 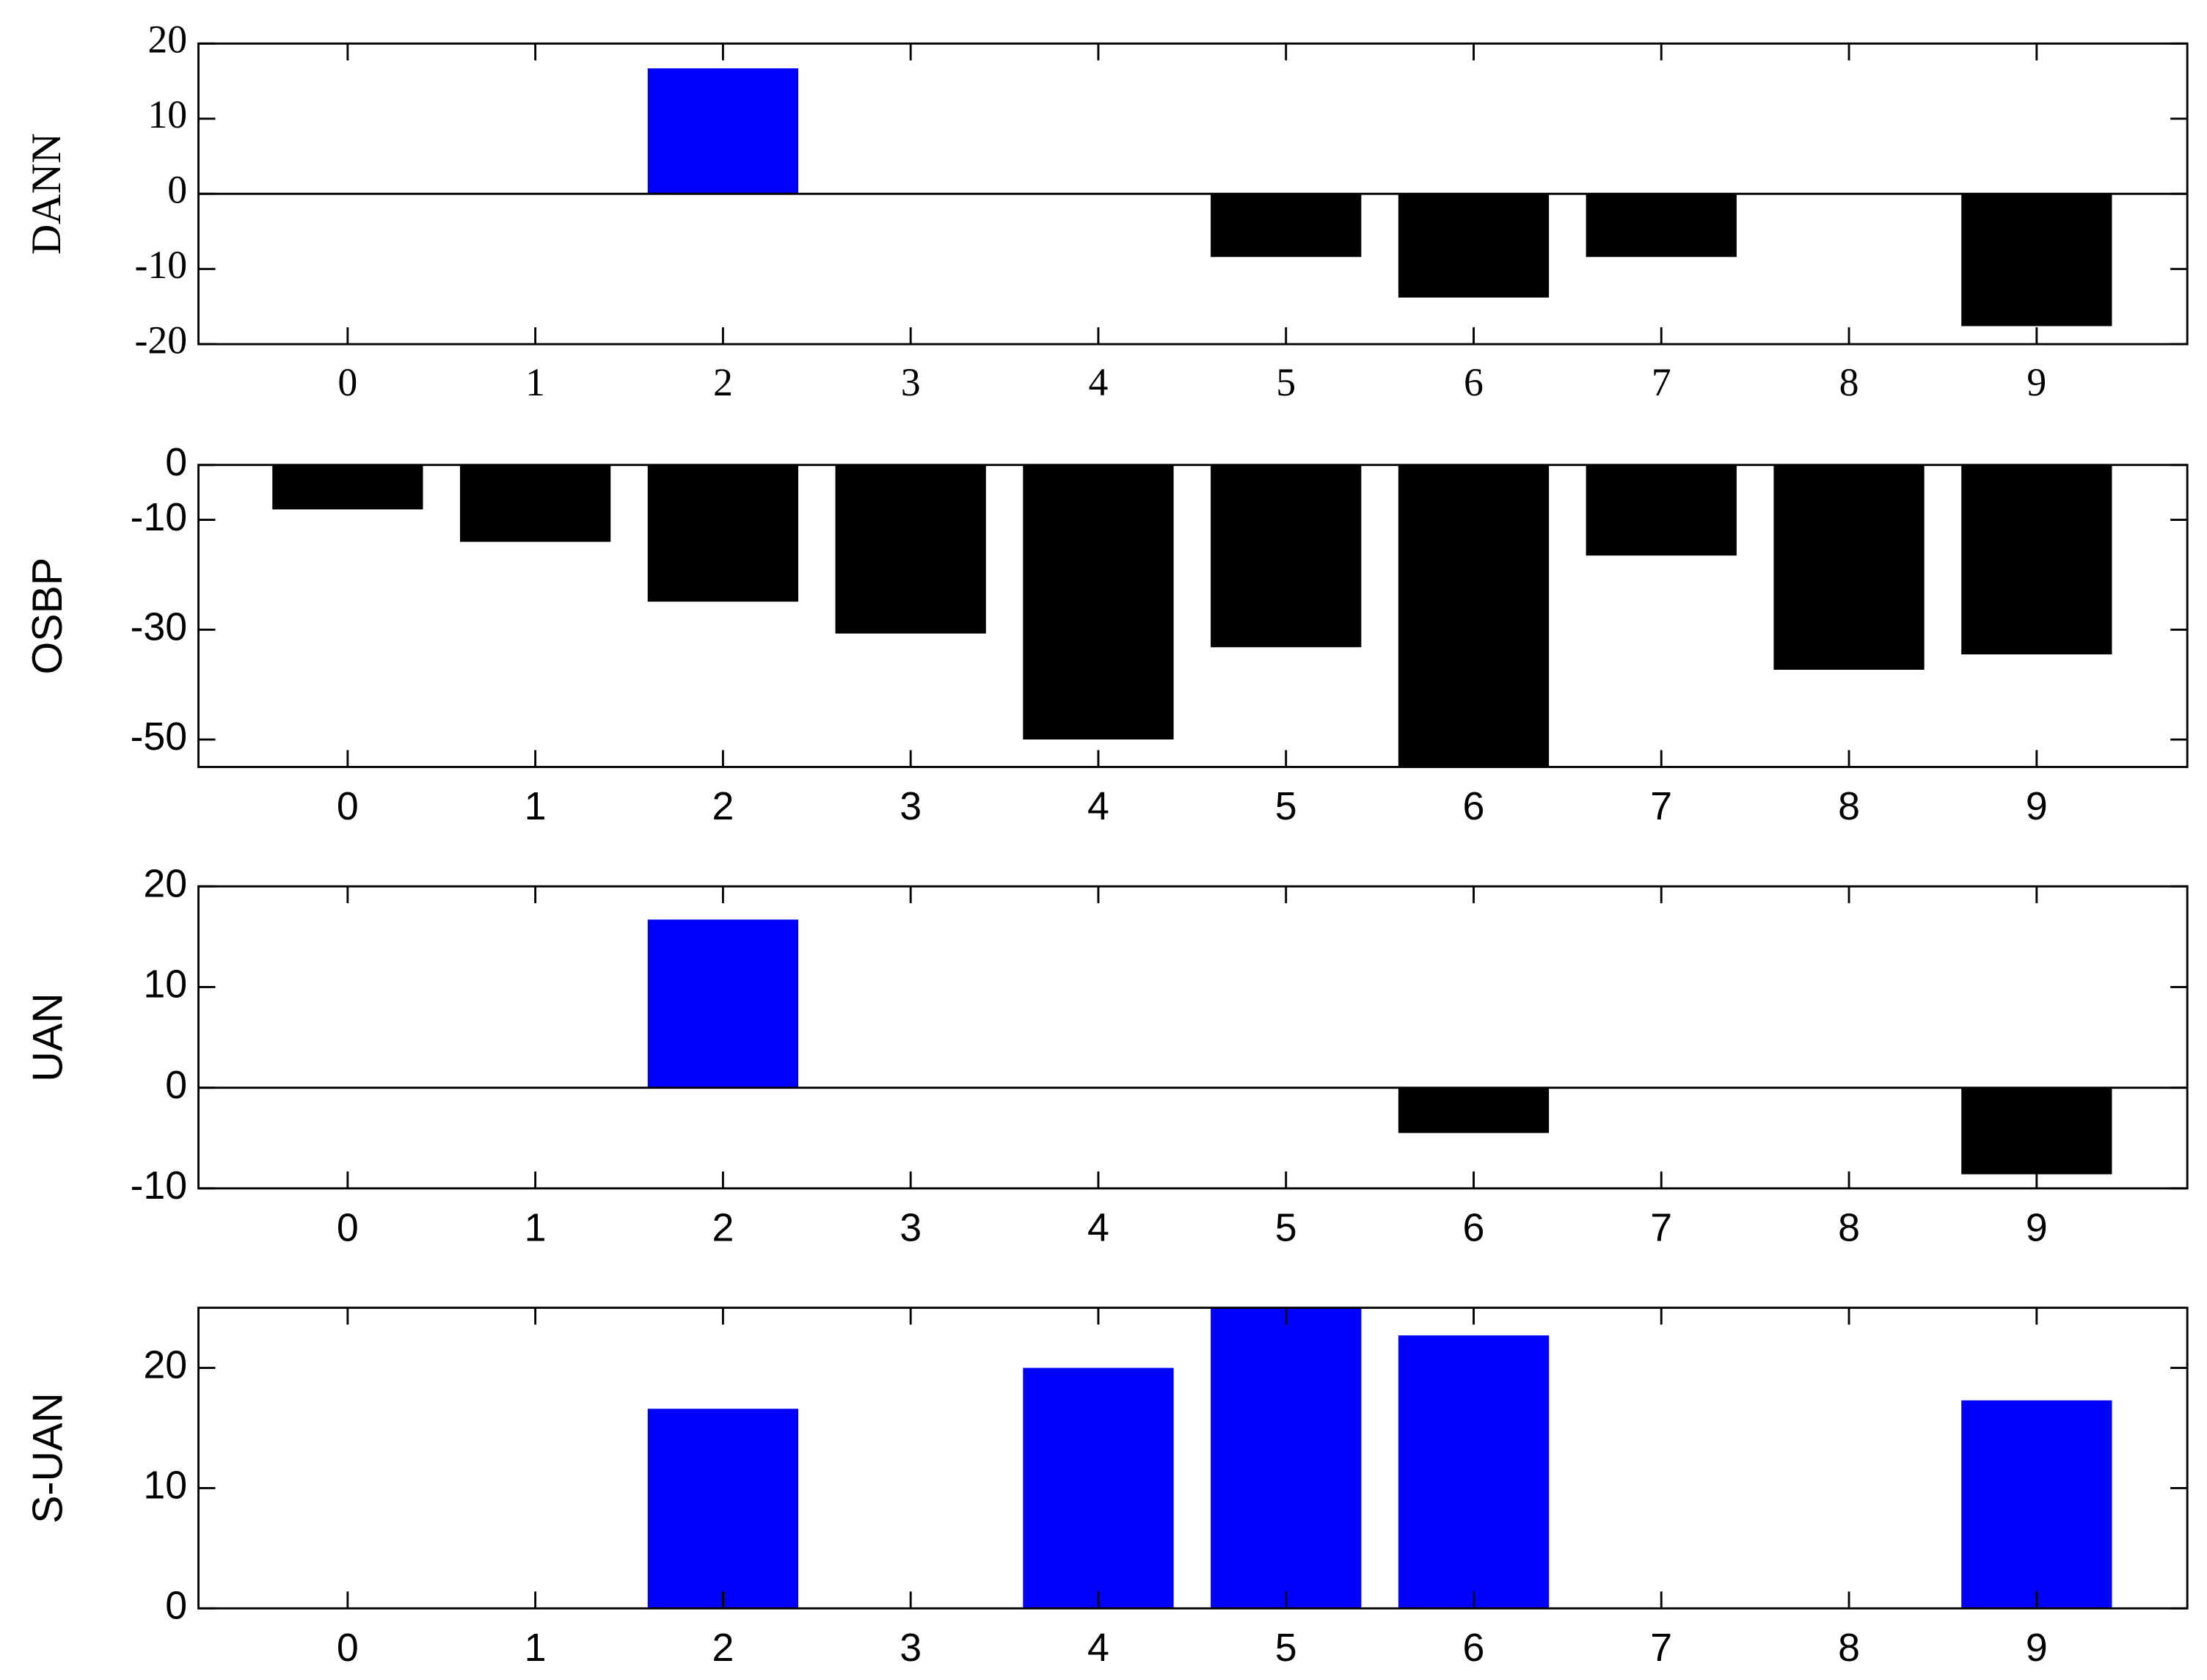 I want to click on y-tick-label: -30, so click(x=160, y=627).